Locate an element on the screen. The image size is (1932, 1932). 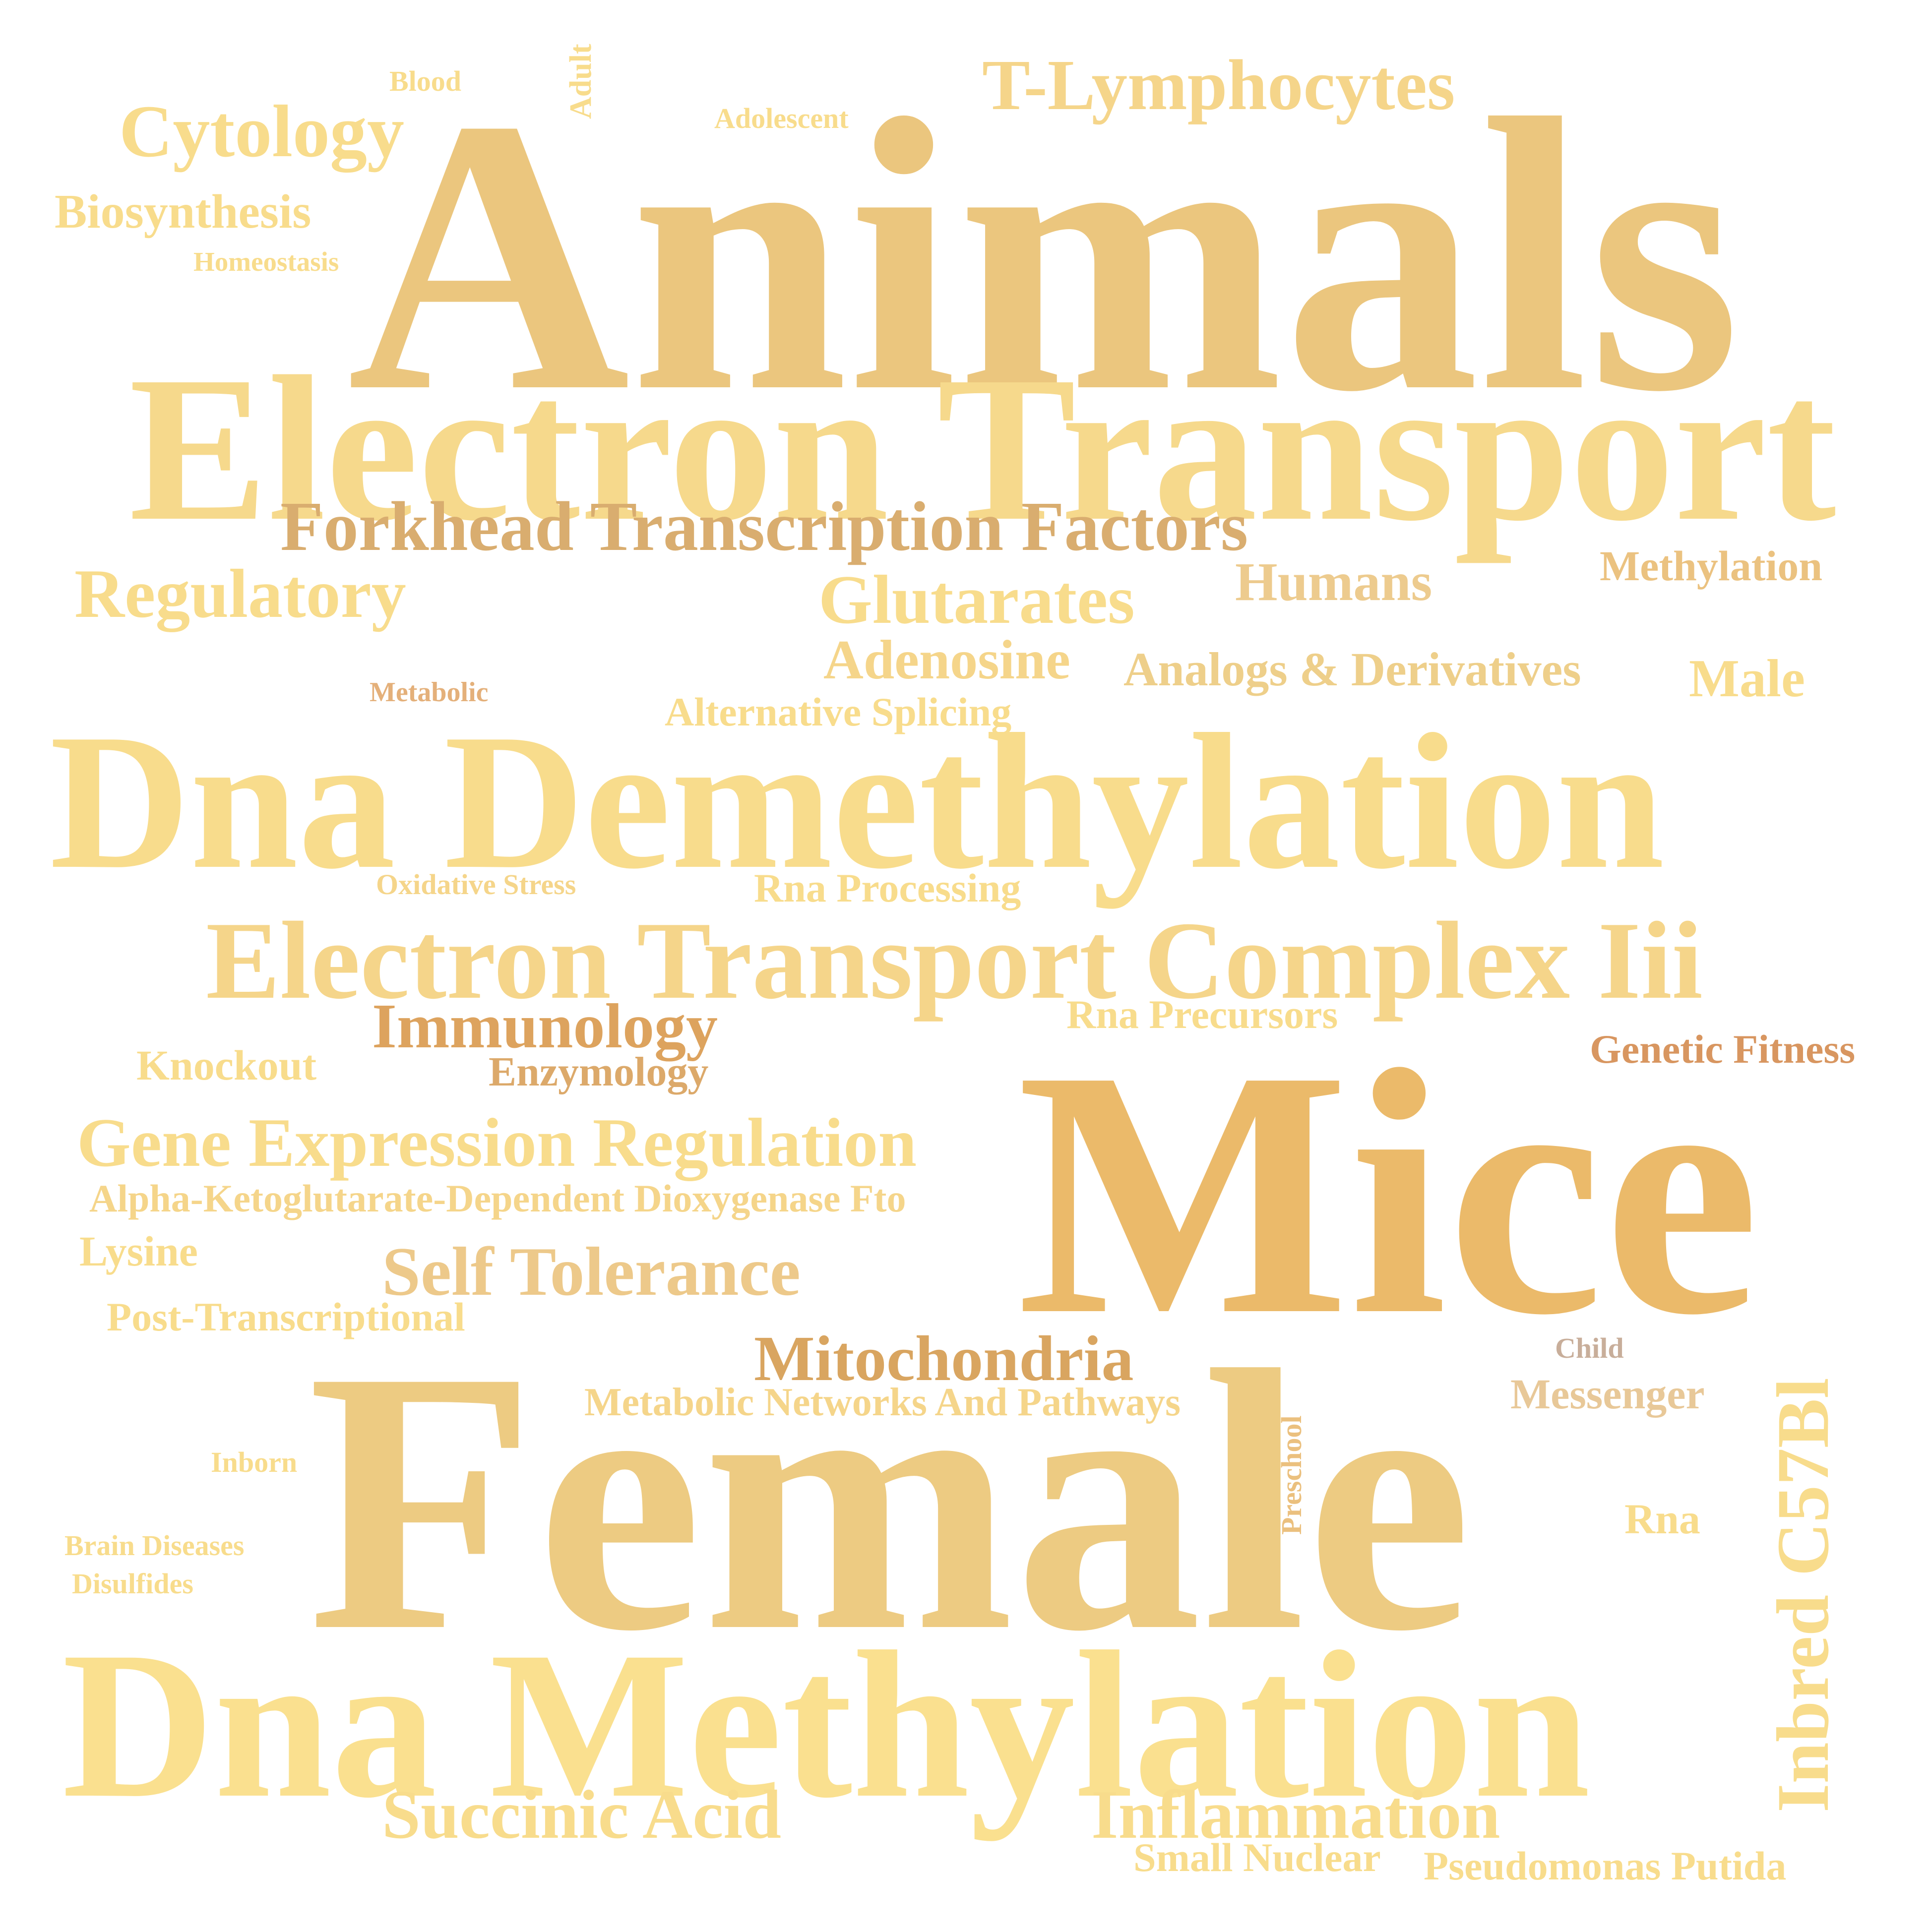
word-rna: Rna is located at coordinates (1662, 1519).